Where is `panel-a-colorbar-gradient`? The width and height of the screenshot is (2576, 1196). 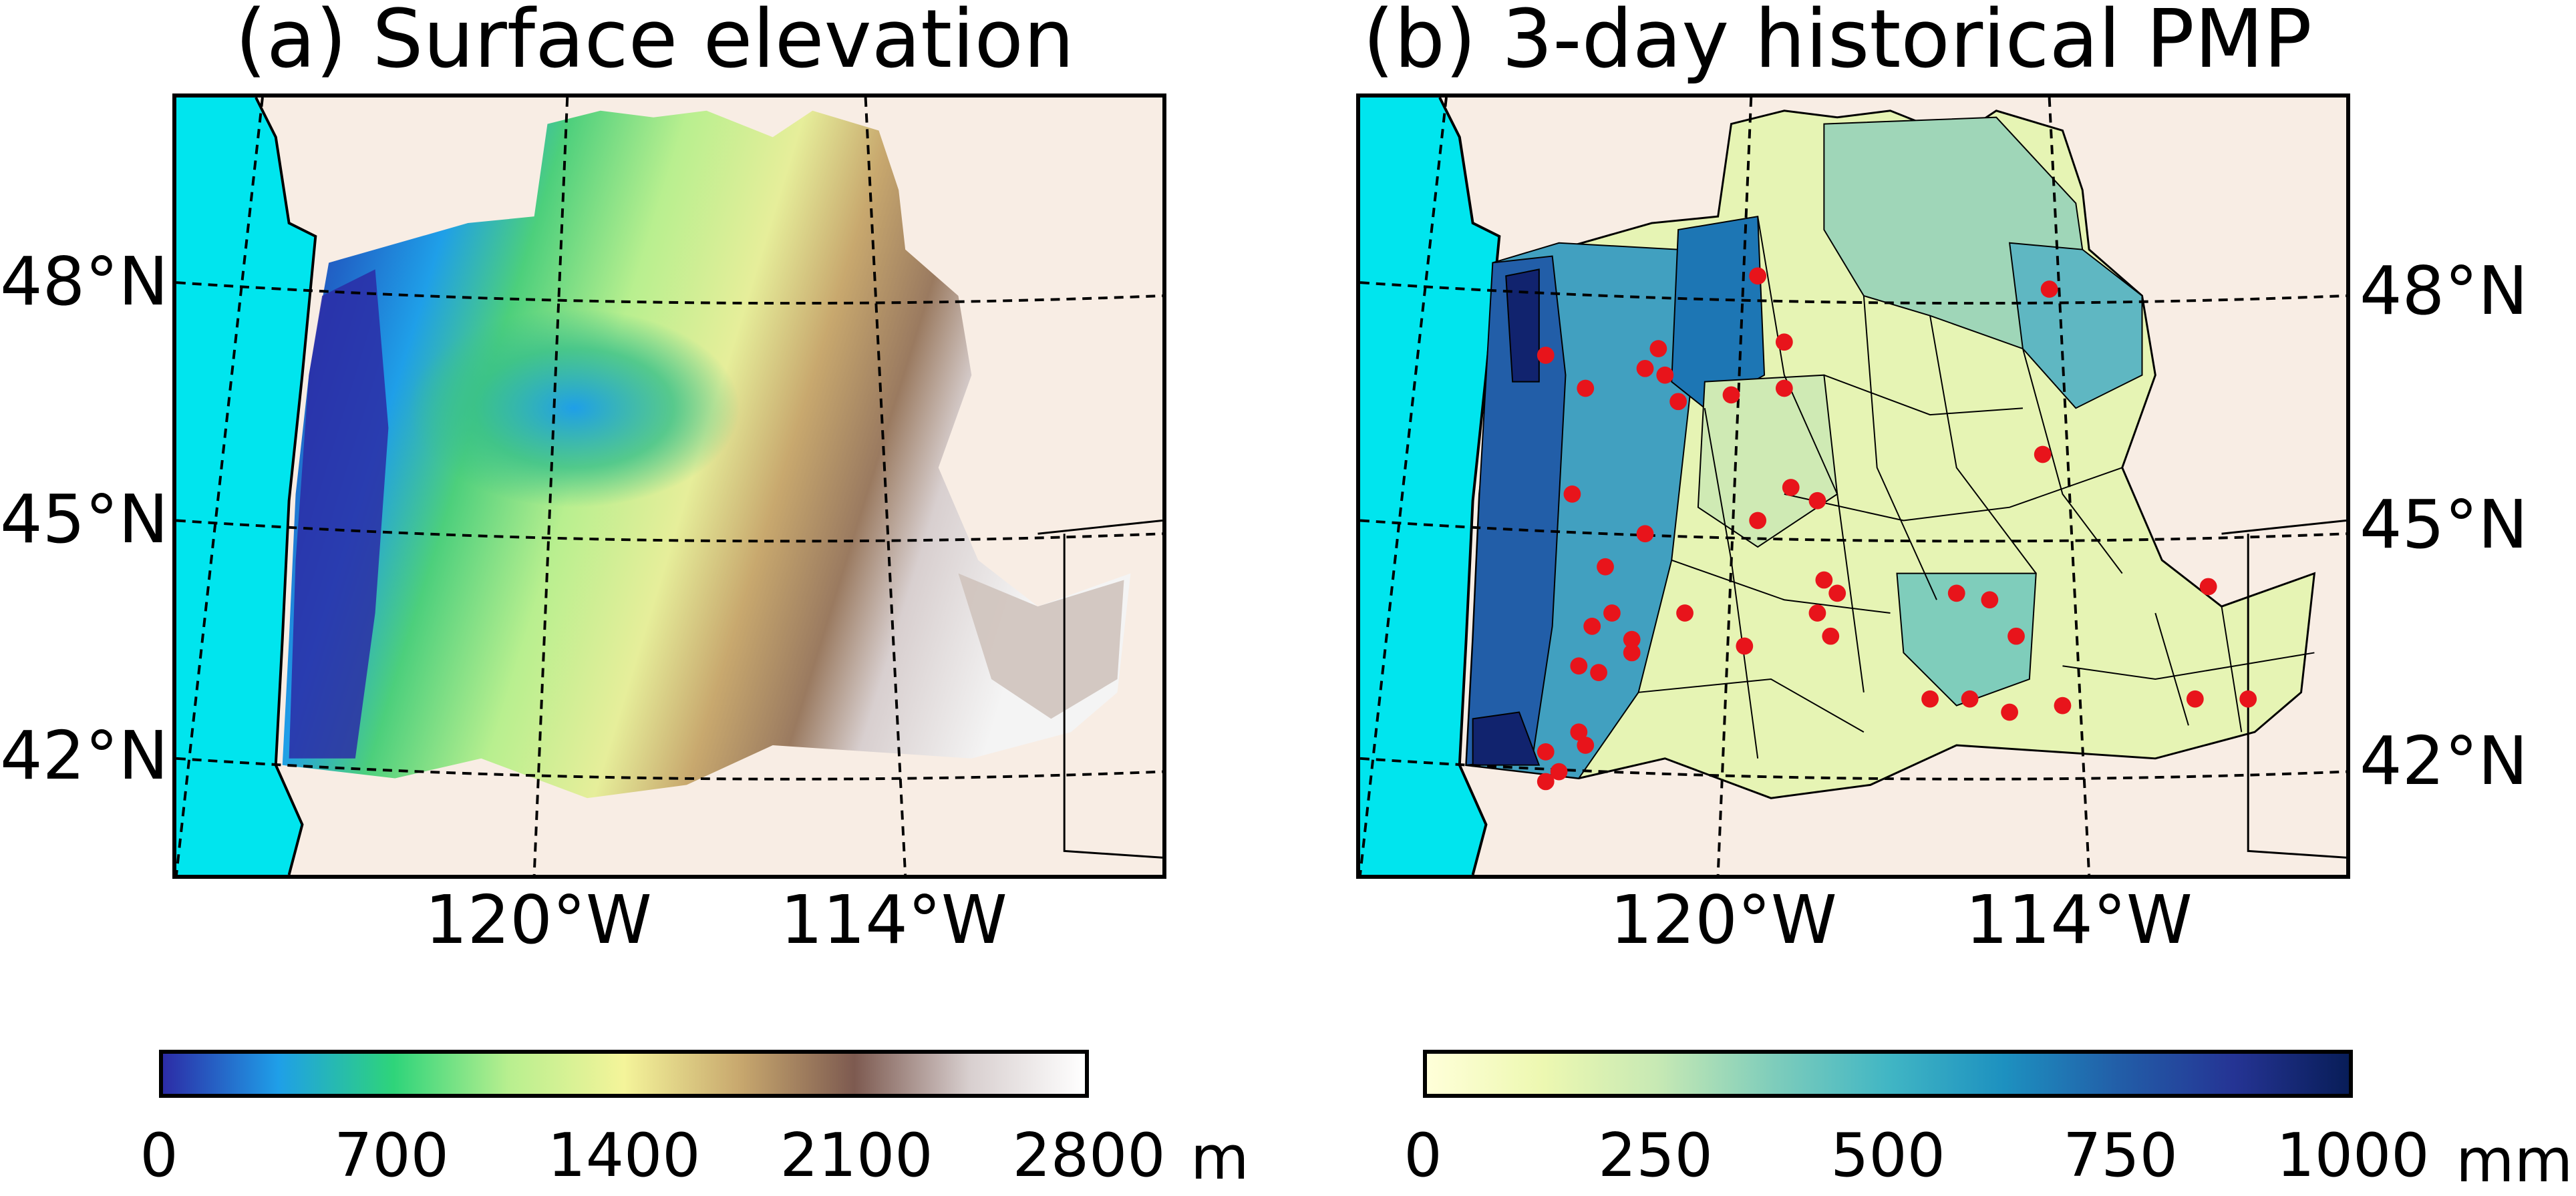
panel-a-colorbar-gradient is located at coordinates (624, 1074).